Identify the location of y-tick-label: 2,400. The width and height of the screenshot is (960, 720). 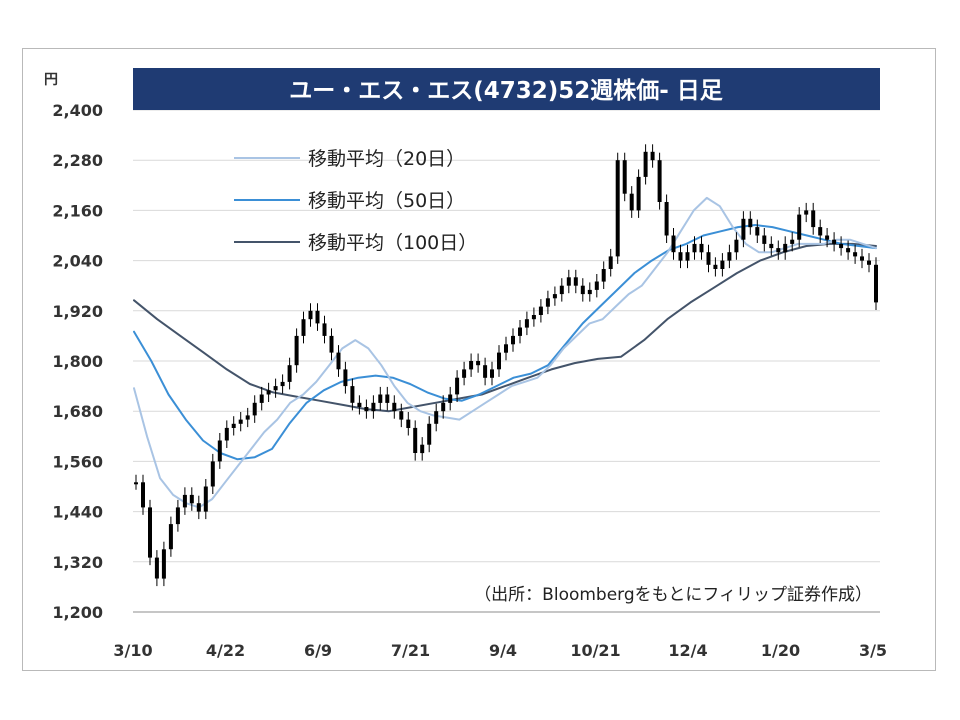
(77, 110).